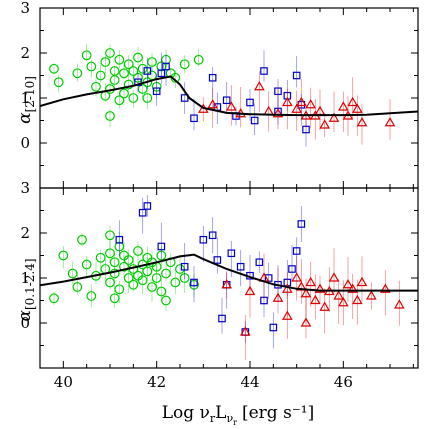  I want to click on x-tick-label: 40, so click(63, 382).